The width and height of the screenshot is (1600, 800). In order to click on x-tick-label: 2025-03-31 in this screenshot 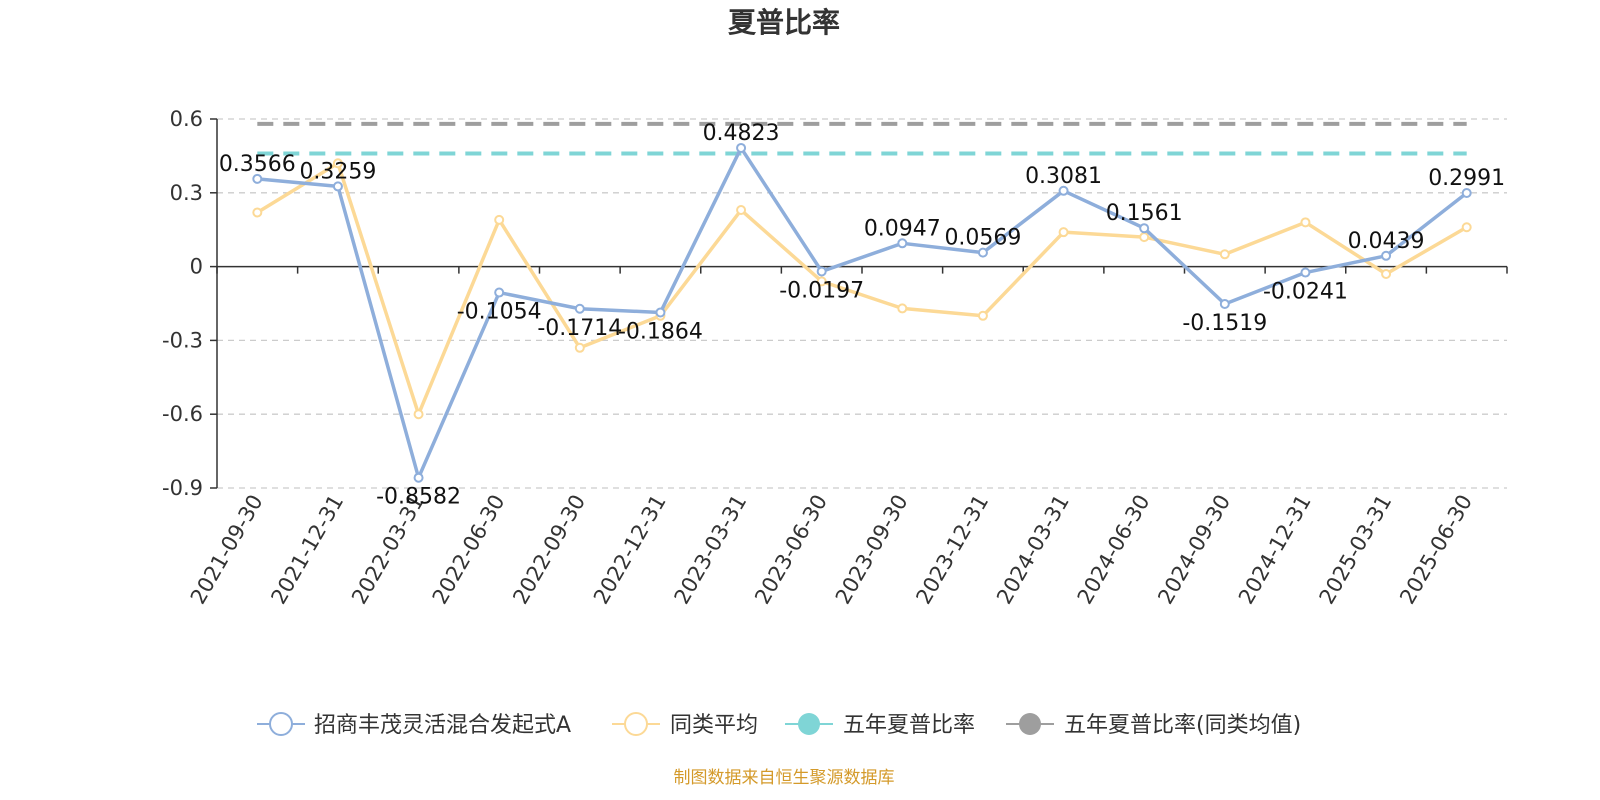, I will do `click(1356, 550)`.